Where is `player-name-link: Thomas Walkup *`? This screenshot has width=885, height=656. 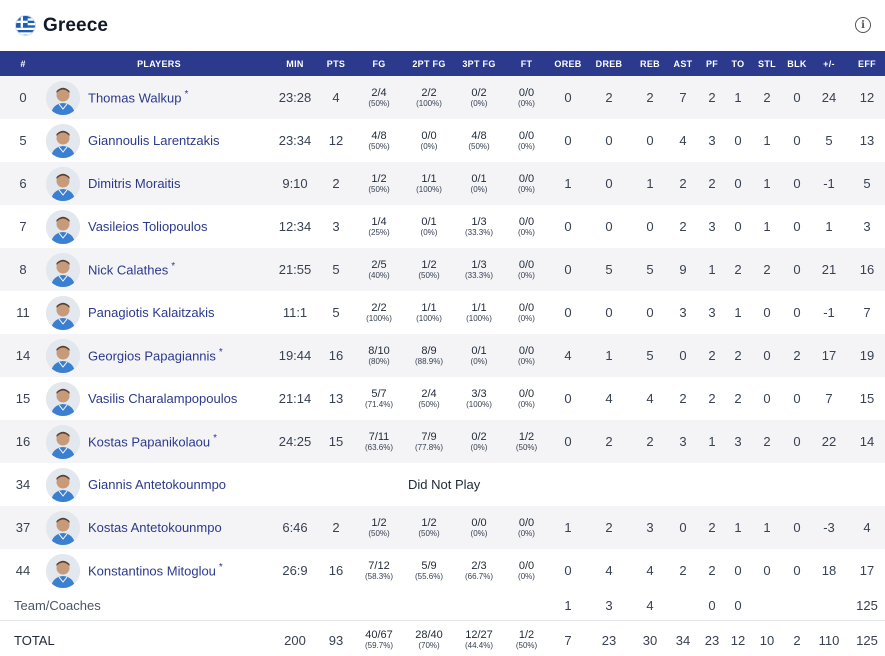 player-name-link: Thomas Walkup * is located at coordinates (138, 97).